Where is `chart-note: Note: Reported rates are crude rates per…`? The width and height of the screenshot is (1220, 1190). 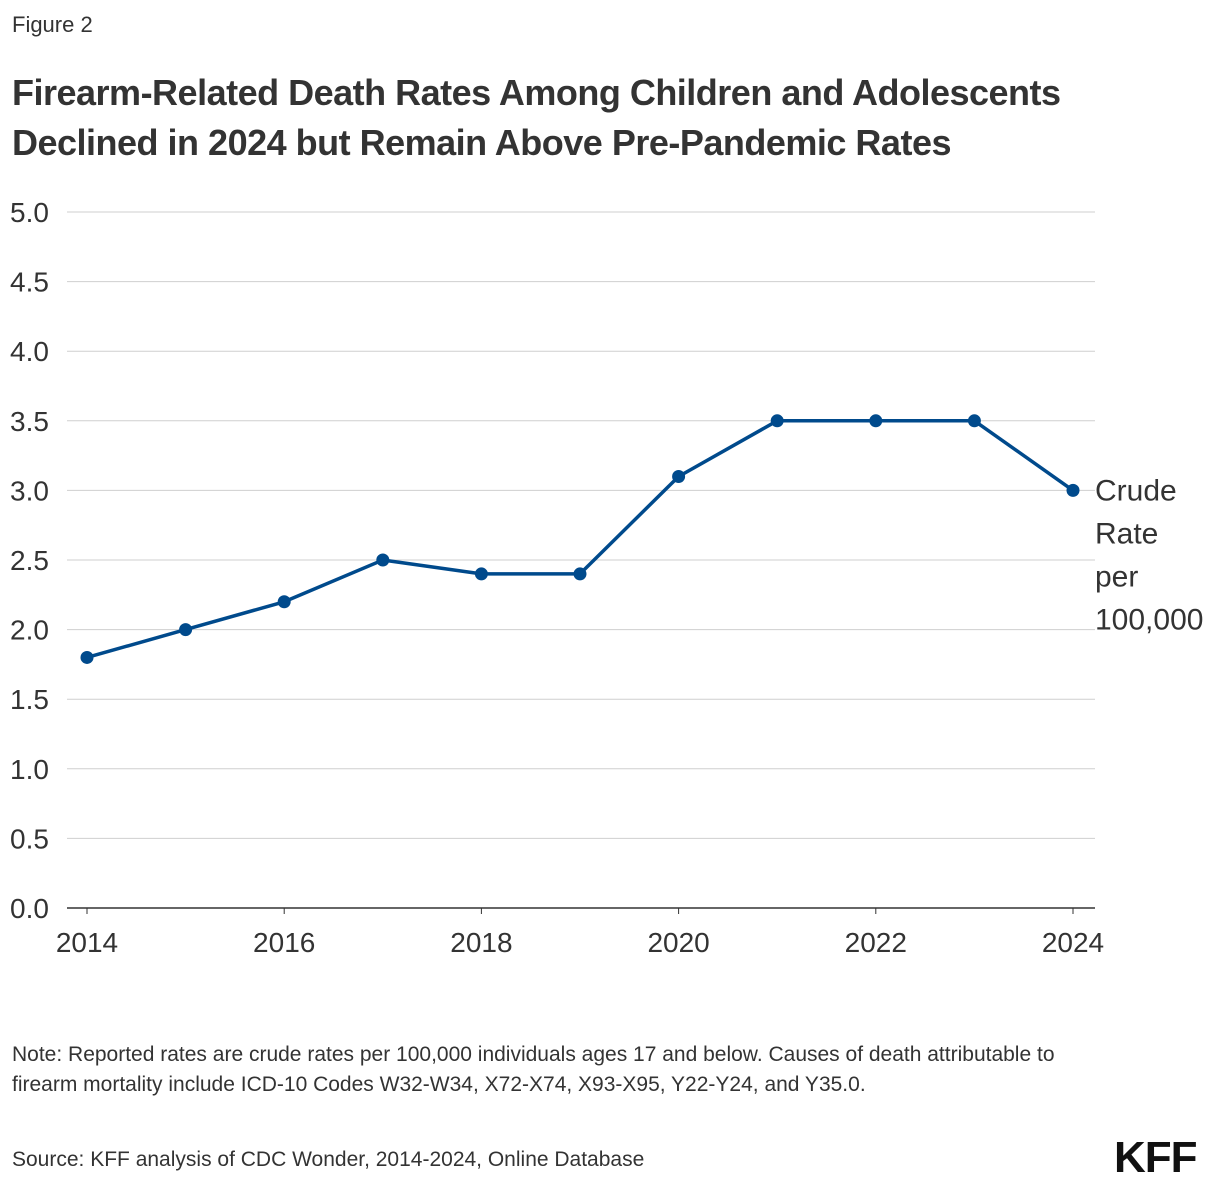
chart-note: Note: Reported rates are crude rates per… is located at coordinates (533, 1069).